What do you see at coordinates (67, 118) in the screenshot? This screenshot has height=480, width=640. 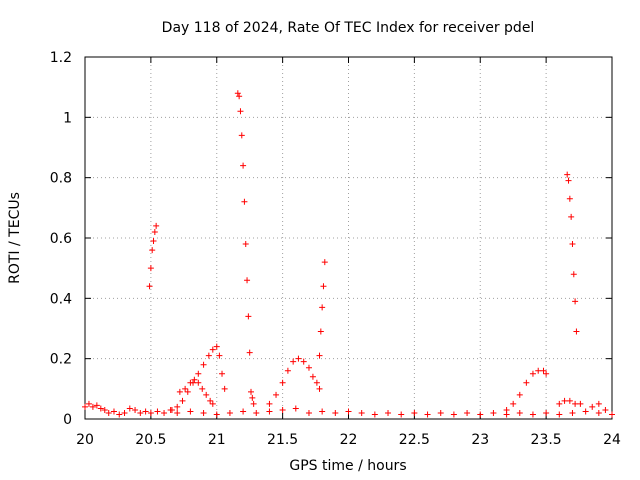 I see `y-tick-label: 1` at bounding box center [67, 118].